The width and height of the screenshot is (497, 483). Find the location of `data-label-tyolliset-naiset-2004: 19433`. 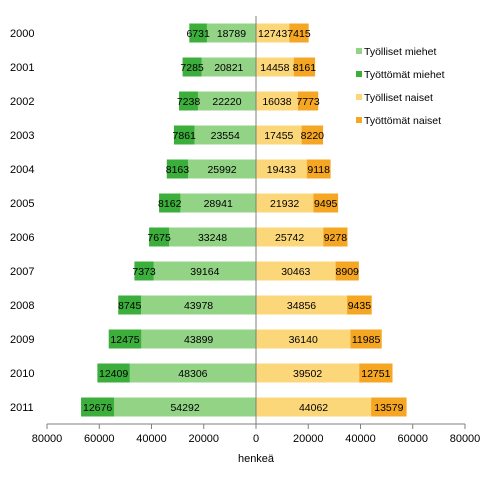

data-label-tyolliset-naiset-2004: 19433 is located at coordinates (281, 170).